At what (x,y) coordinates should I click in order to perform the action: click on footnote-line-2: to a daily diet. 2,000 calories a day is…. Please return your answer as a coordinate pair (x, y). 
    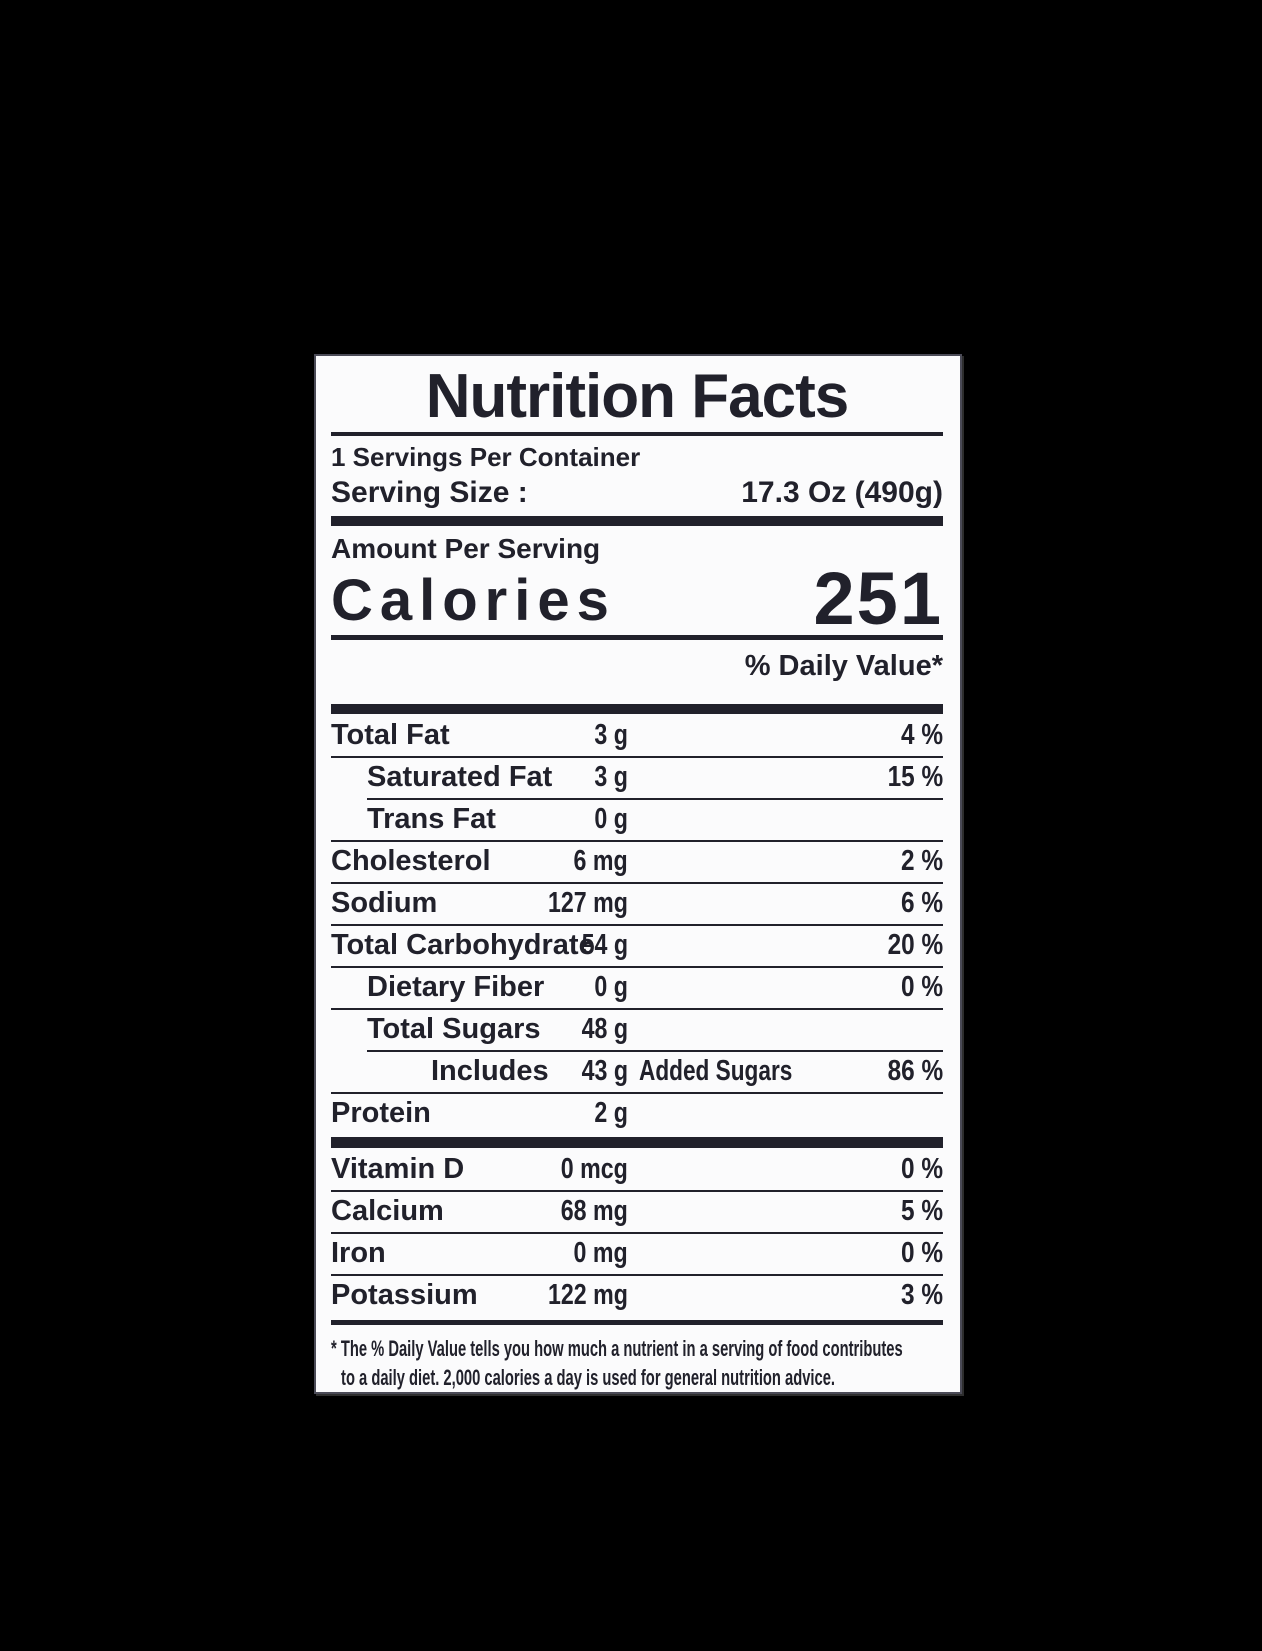
    Looking at the image, I should click on (588, 1377).